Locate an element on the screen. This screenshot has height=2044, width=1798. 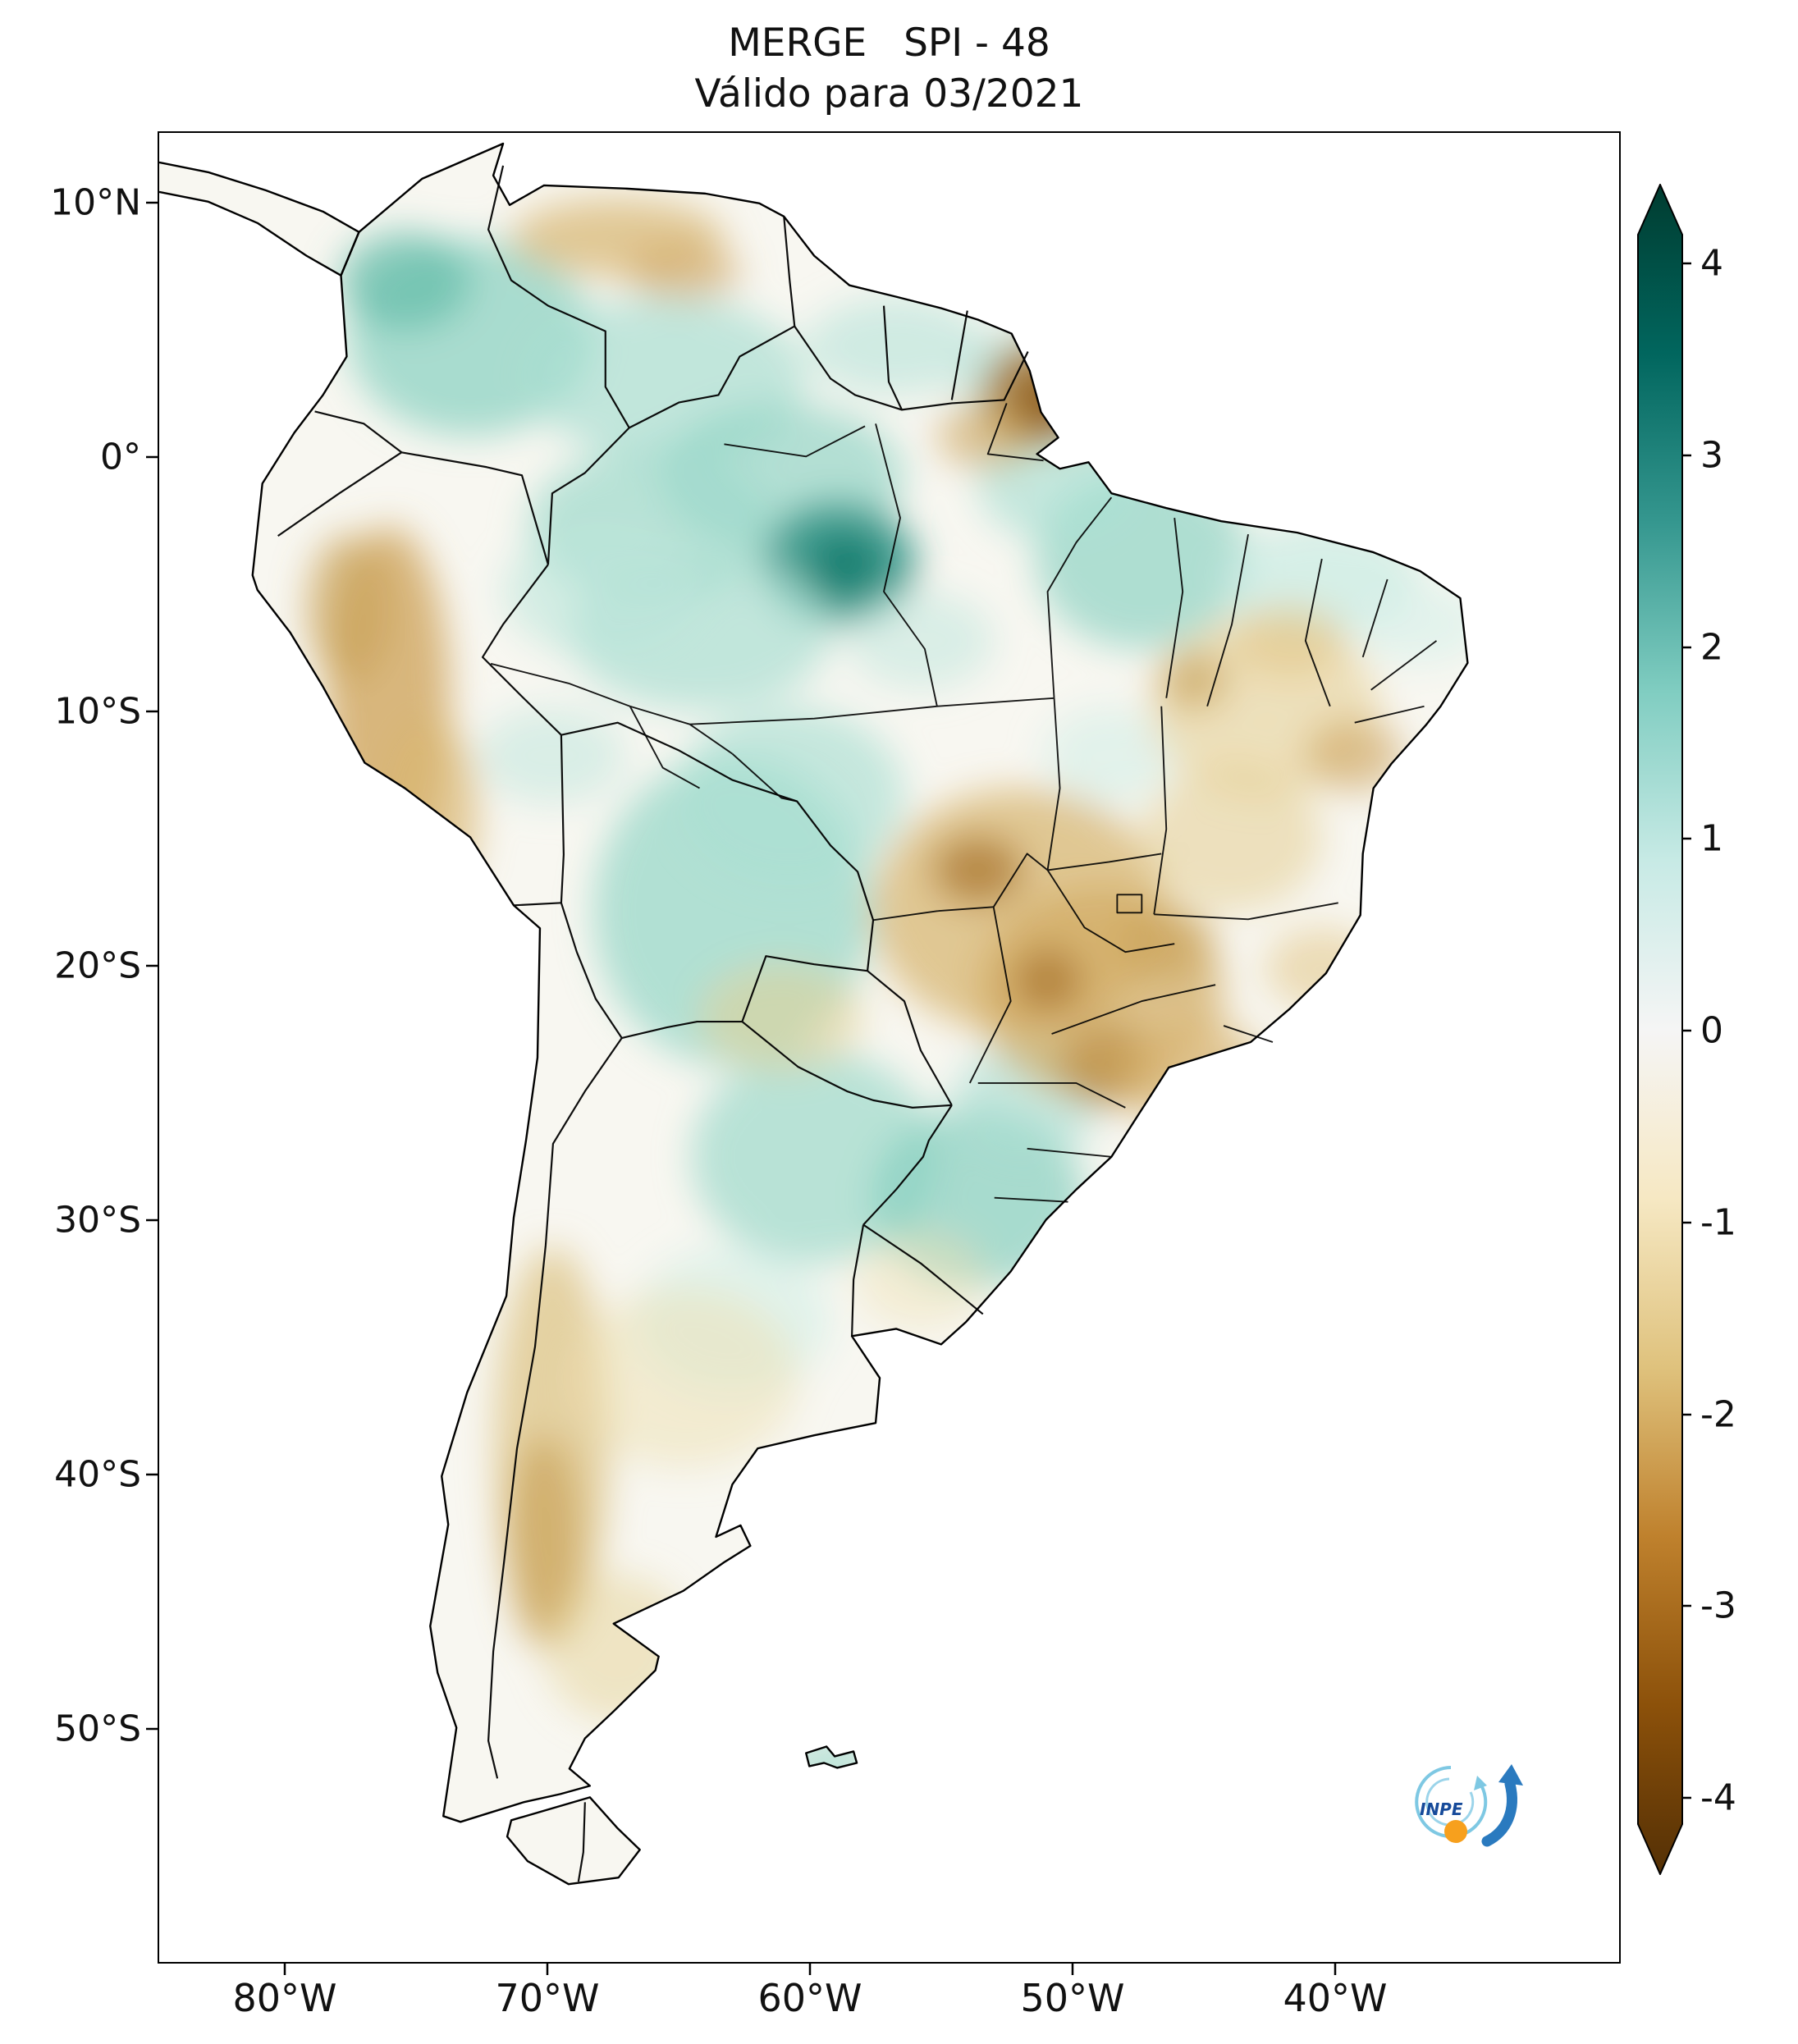
colorbar-tick-label: -4 is located at coordinates (1718, 1797).